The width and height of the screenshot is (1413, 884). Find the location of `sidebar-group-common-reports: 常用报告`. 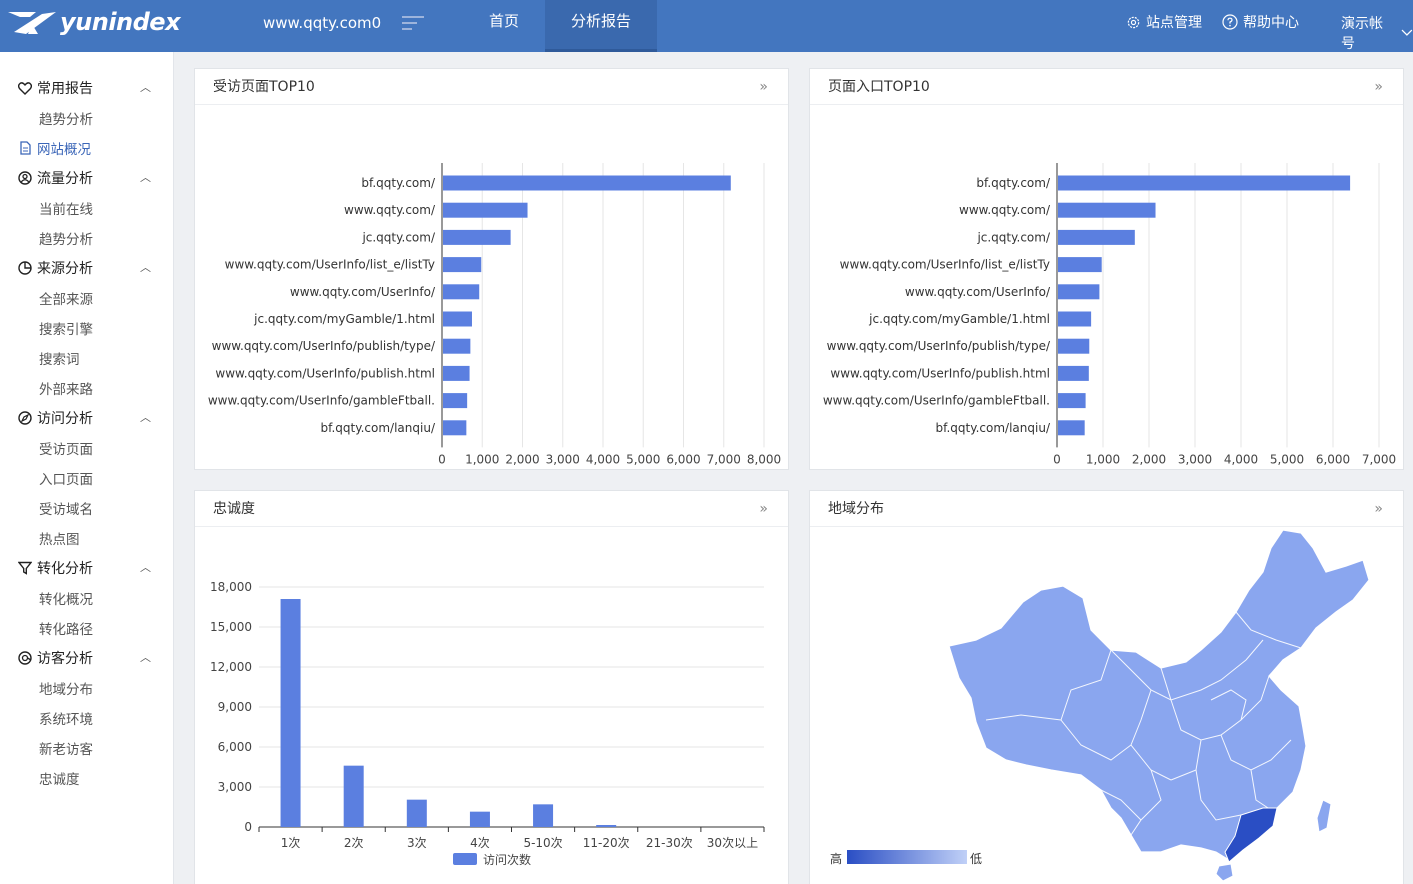

sidebar-group-common-reports: 常用报告 is located at coordinates (55, 88).